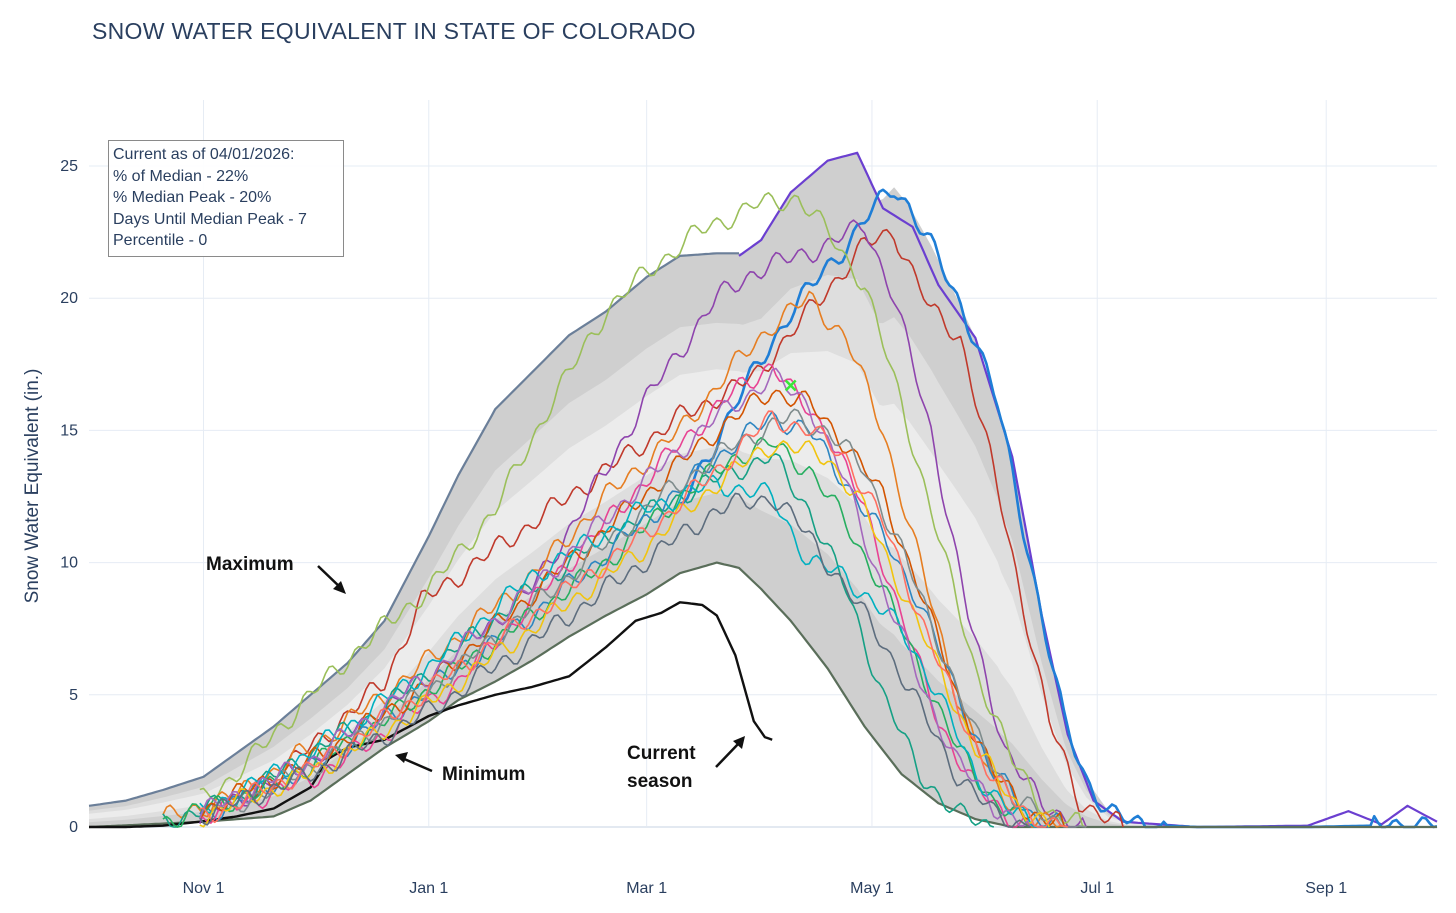 This screenshot has height=913, width=1456. I want to click on median-peak-marker, so click(790, 385).